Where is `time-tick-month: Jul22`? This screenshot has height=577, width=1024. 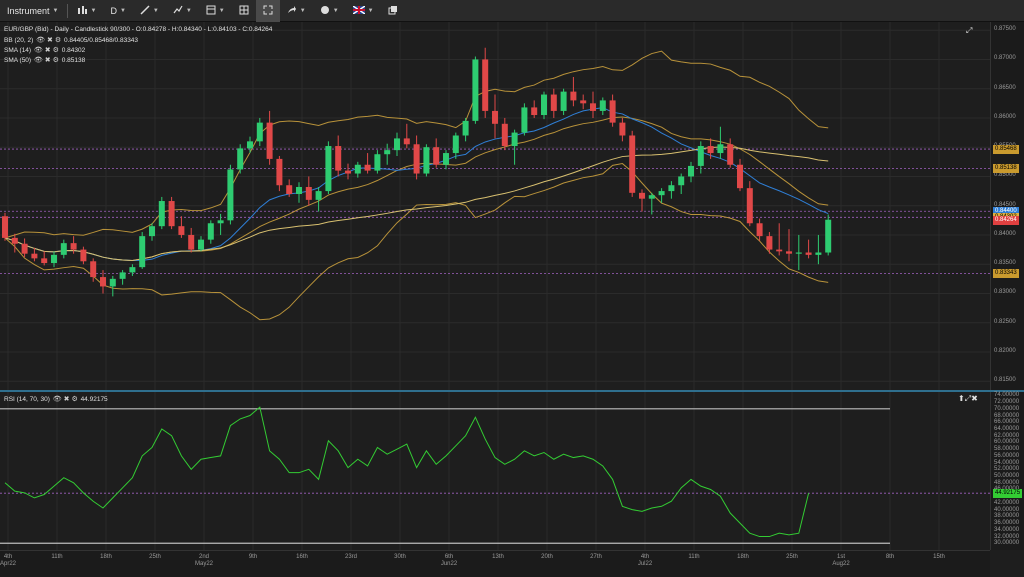 time-tick-month: Jul22 is located at coordinates (645, 564).